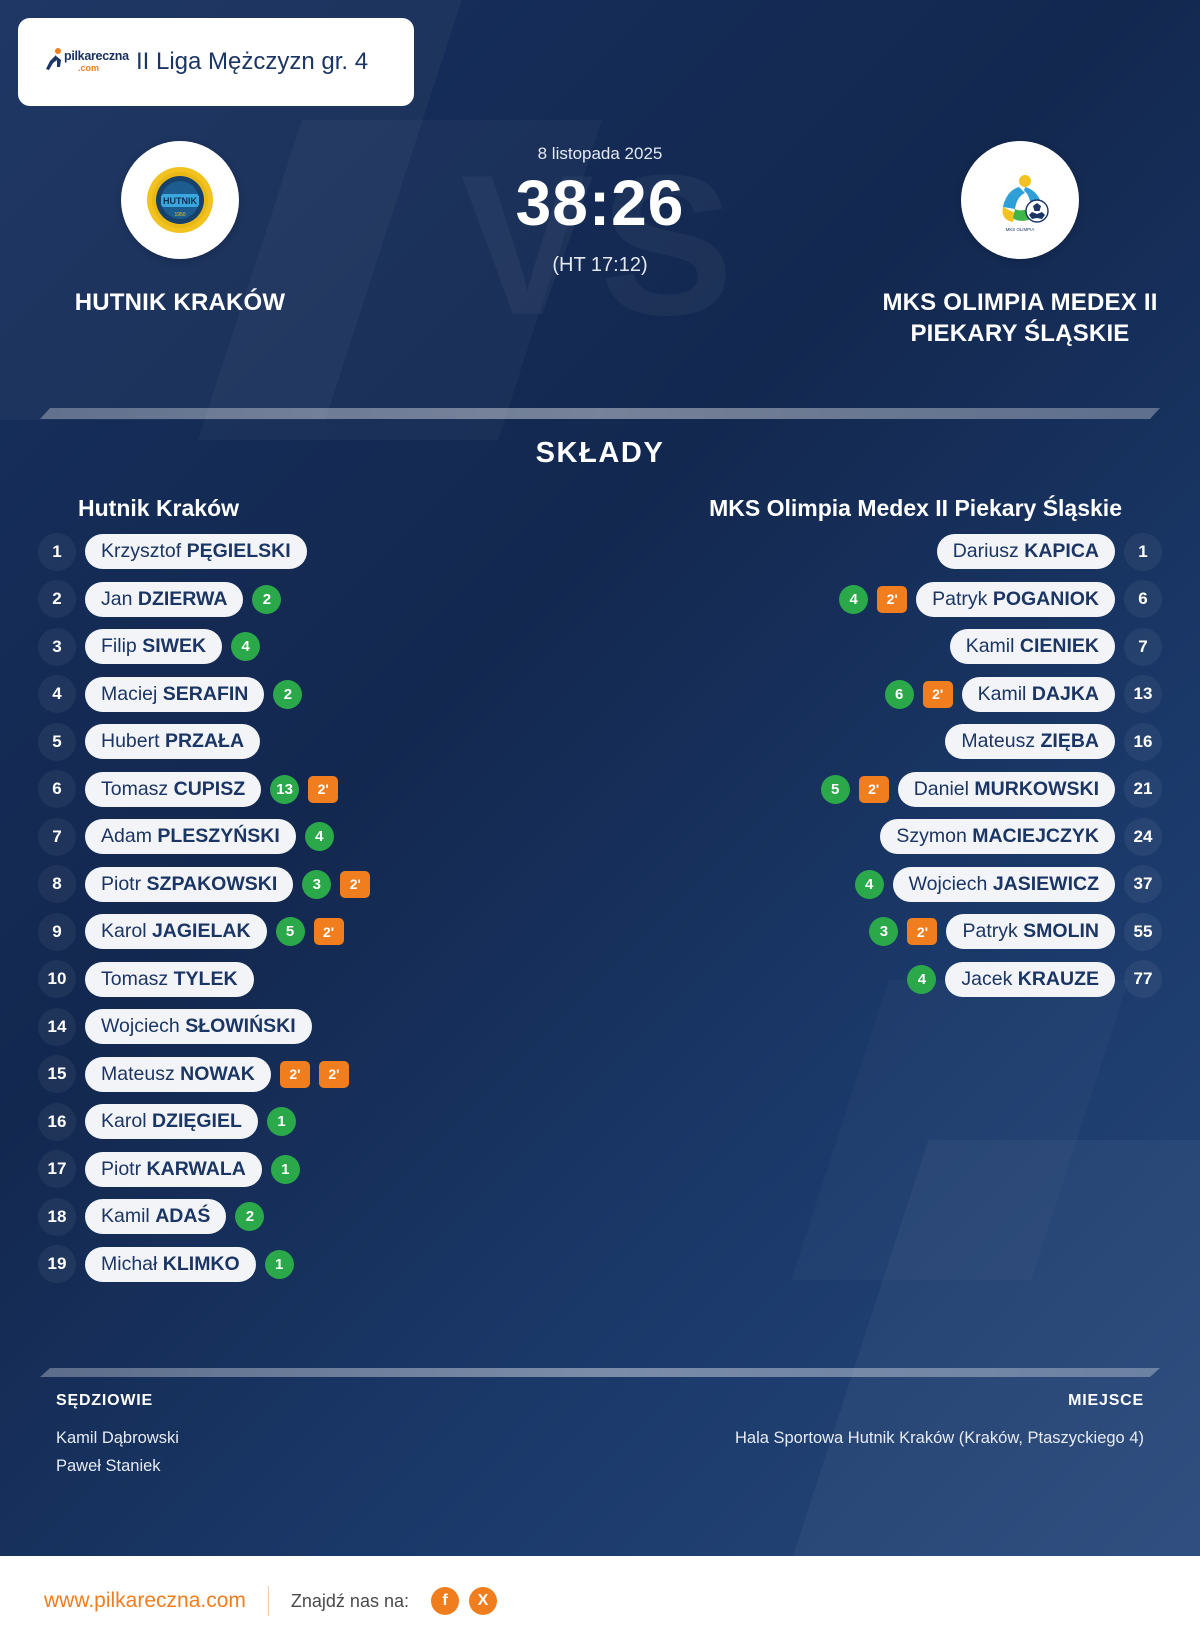  Describe the element at coordinates (171, 1122) in the screenshot. I see `player-name-pill: Karol DZIĘGIEL` at that location.